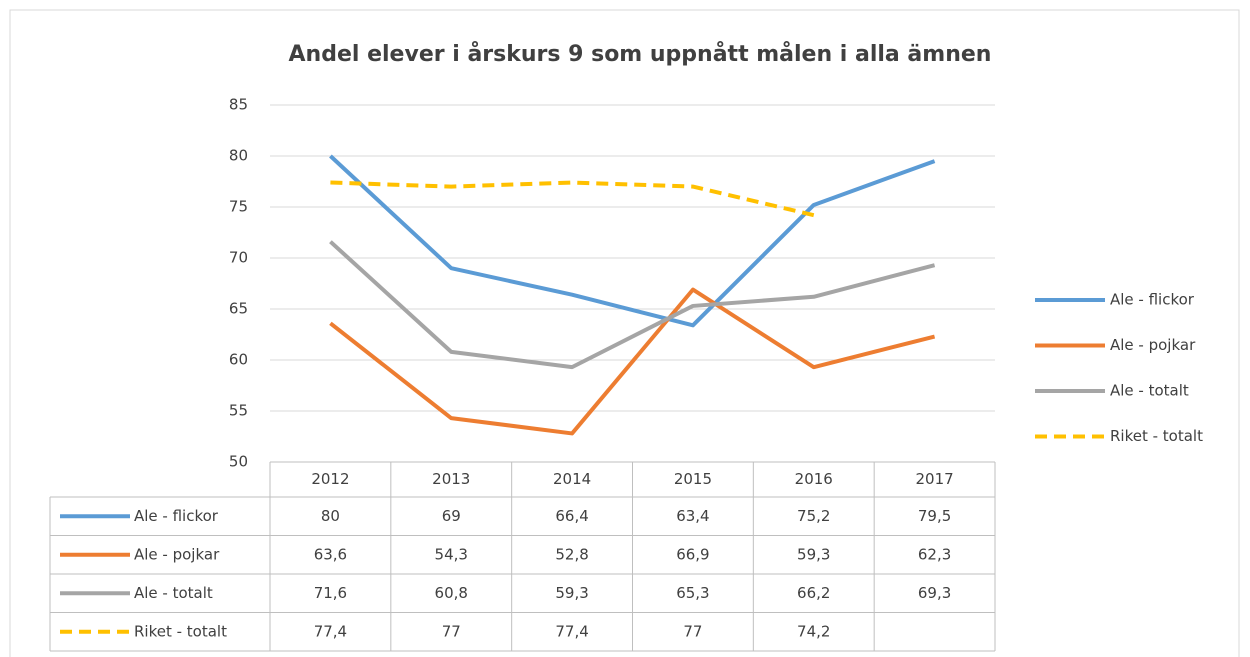  I want to click on legend-label: Ale - flickor, so click(1152, 300).